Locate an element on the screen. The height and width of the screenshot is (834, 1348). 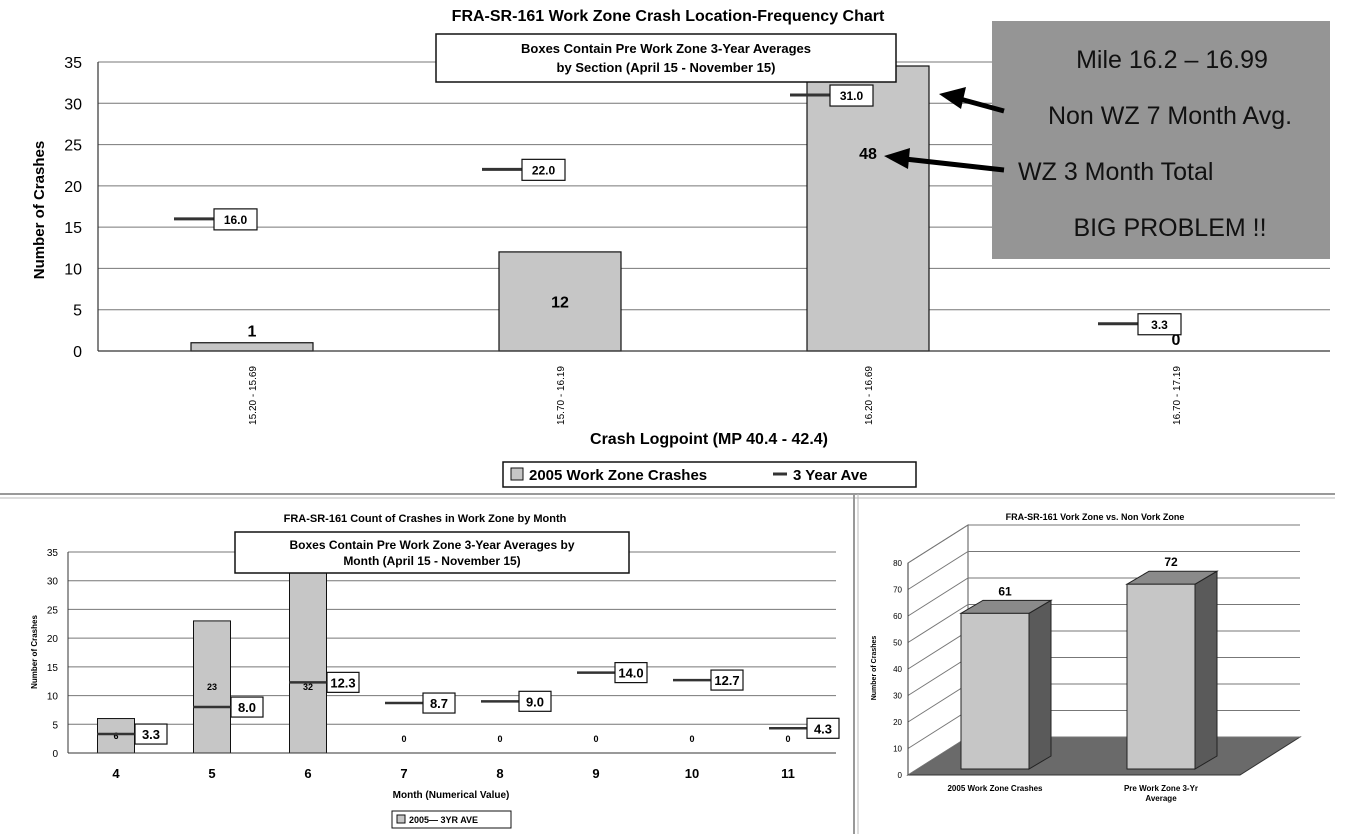
br-bar-value-label: 72 is located at coordinates (1171, 562).